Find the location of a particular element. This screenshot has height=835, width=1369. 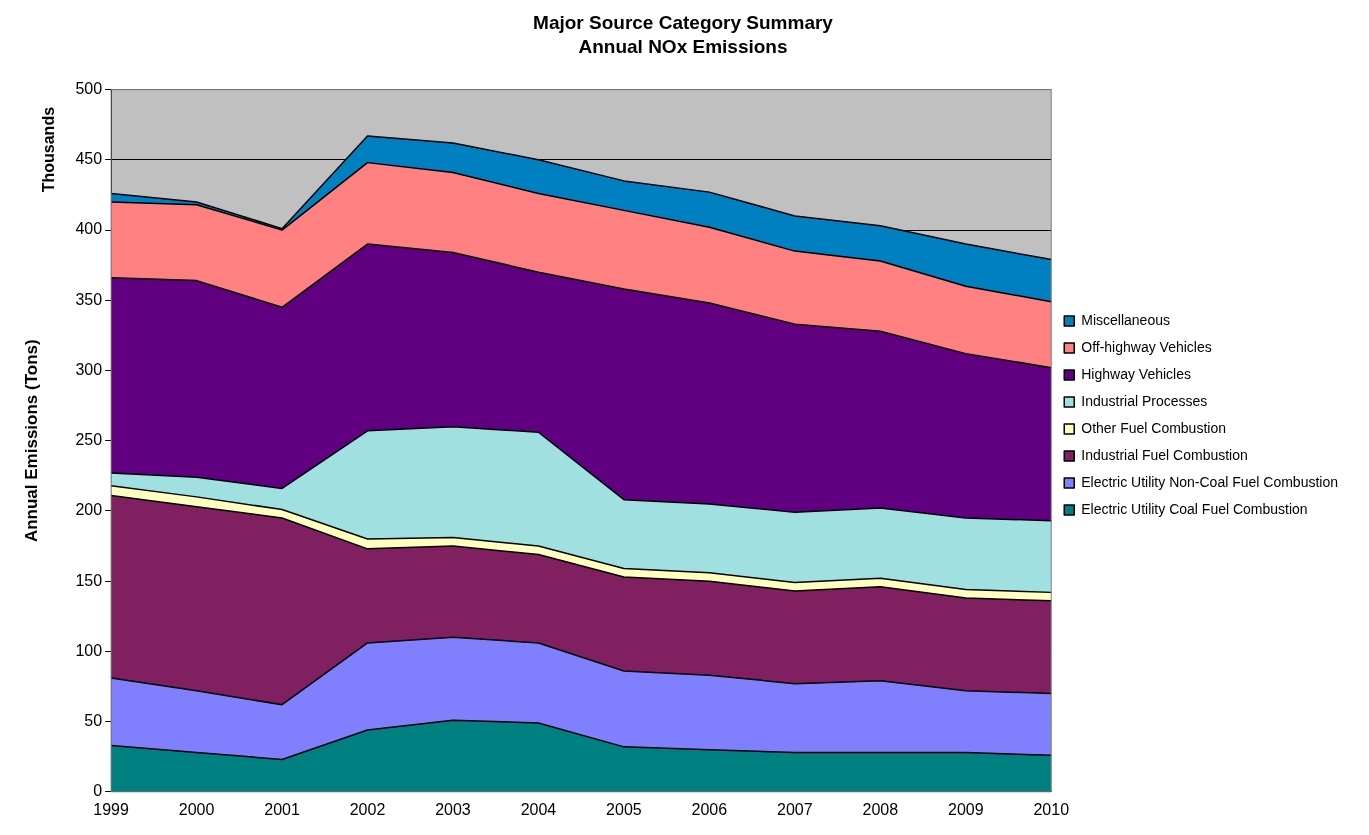

x-tick-label: 2003 is located at coordinates (453, 809).